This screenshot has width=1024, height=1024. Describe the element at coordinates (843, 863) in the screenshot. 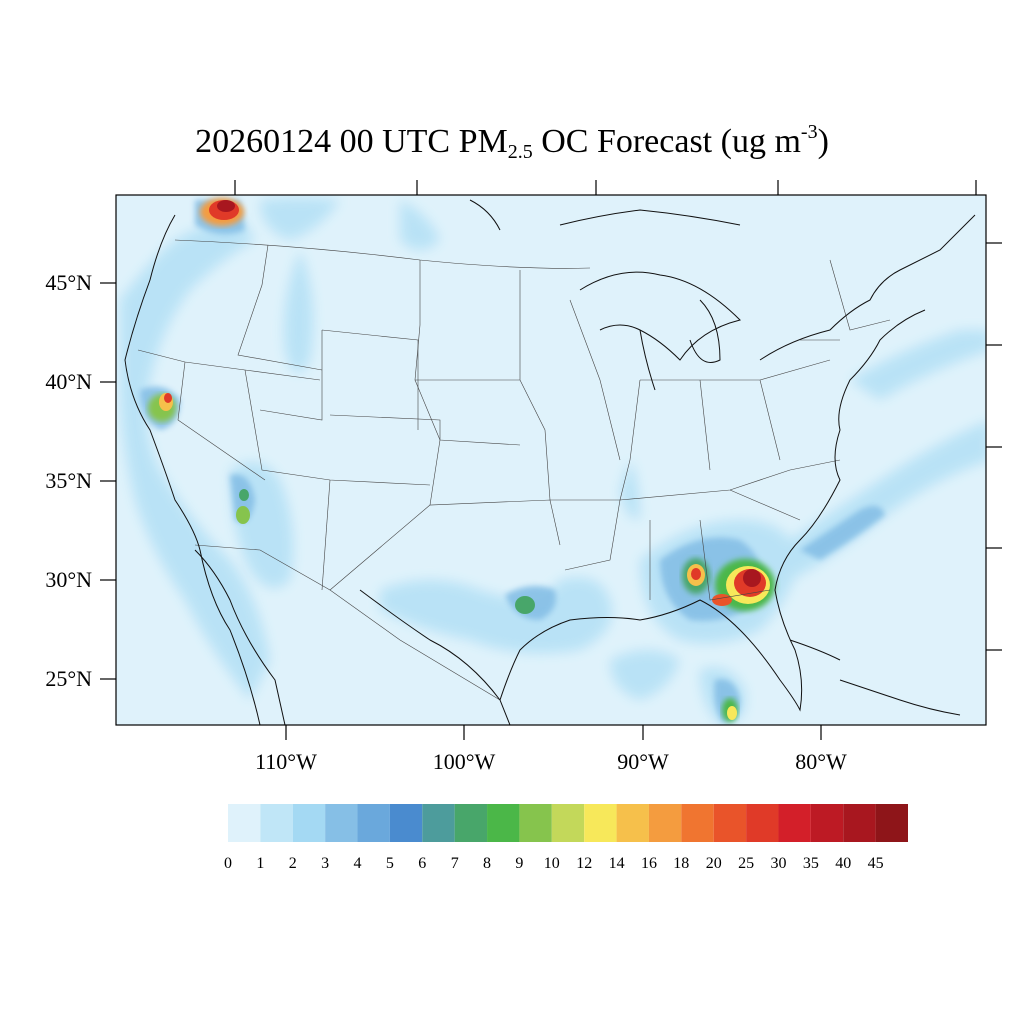

I see `colorbar-tick-label: 40` at that location.